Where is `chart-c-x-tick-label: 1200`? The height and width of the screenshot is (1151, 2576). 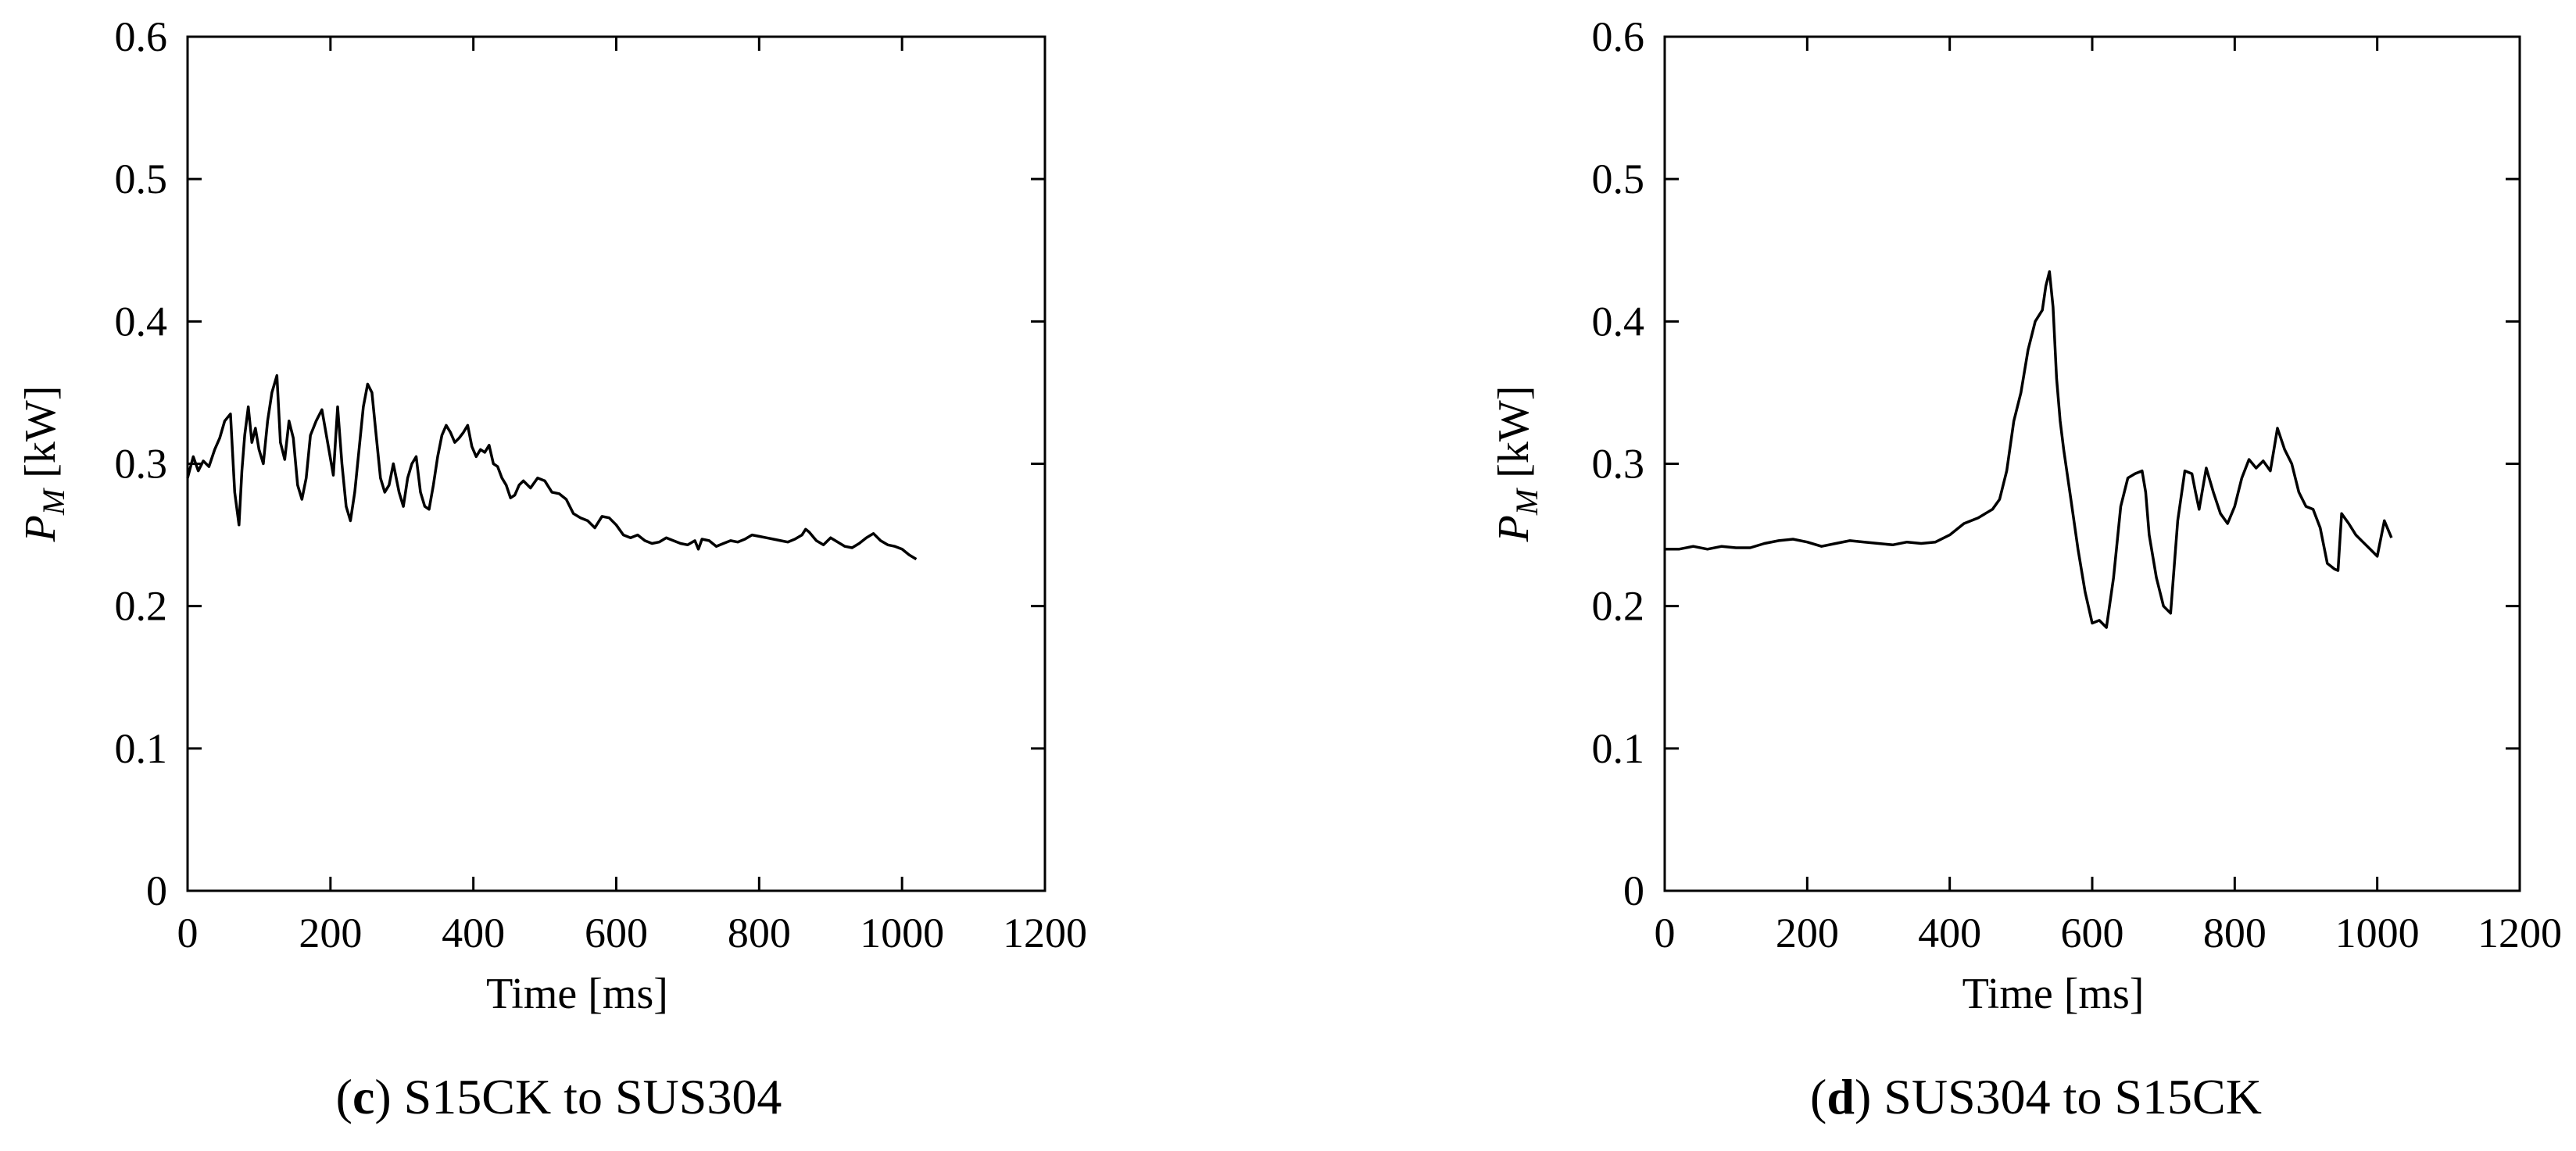 chart-c-x-tick-label: 1200 is located at coordinates (1045, 933).